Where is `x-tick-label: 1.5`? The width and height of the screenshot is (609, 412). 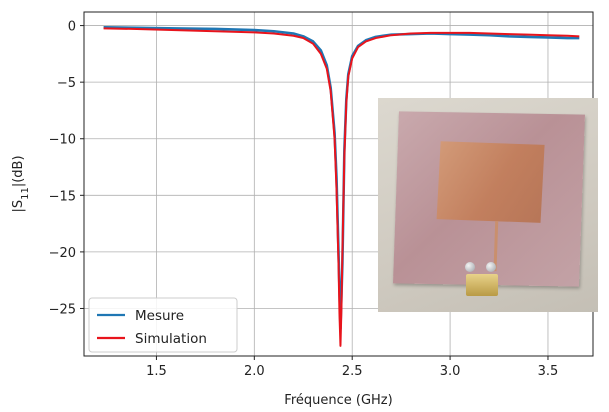
x-tick-label: 1.5 is located at coordinates (156, 371).